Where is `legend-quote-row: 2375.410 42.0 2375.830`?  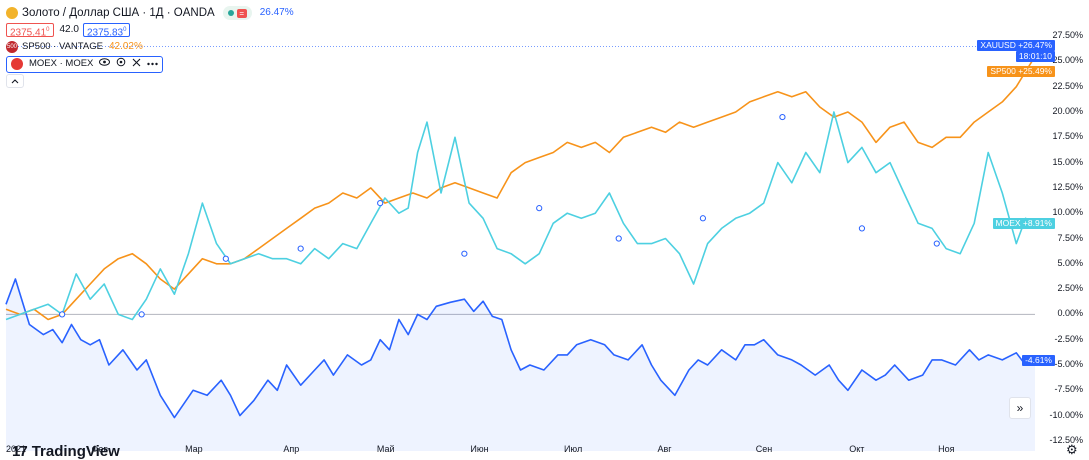 legend-quote-row: 2375.410 42.0 2375.830 is located at coordinates (150, 30).